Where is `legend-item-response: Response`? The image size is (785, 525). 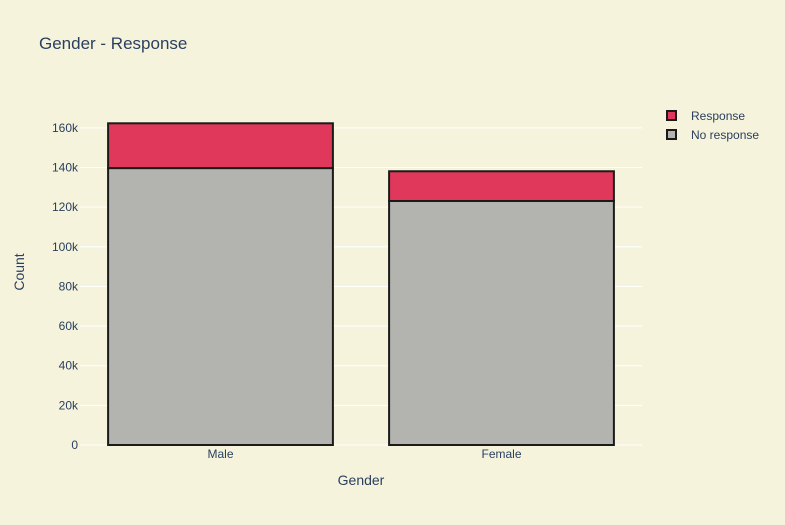
legend-item-response: Response is located at coordinates (712, 115).